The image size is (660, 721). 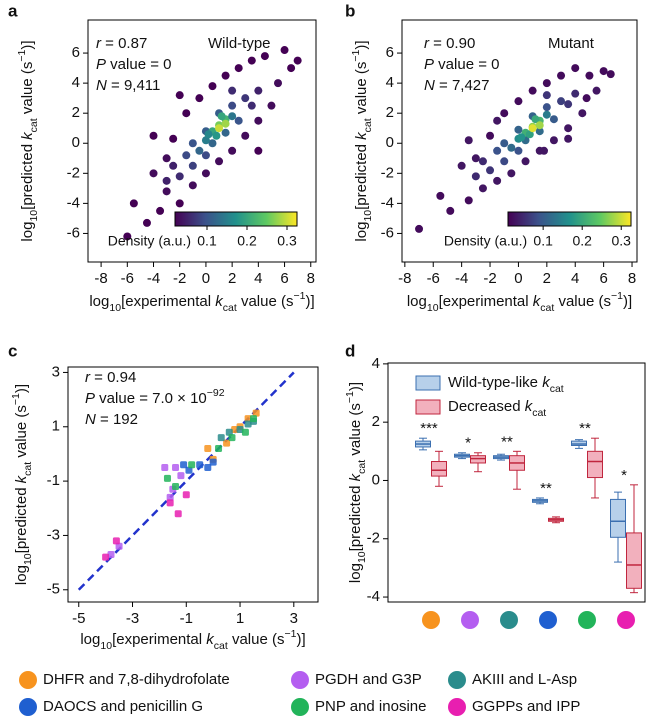 What do you see at coordinates (113, 377) in the screenshot?
I see `stat-annotation-part: = 0.94` at bounding box center [113, 377].